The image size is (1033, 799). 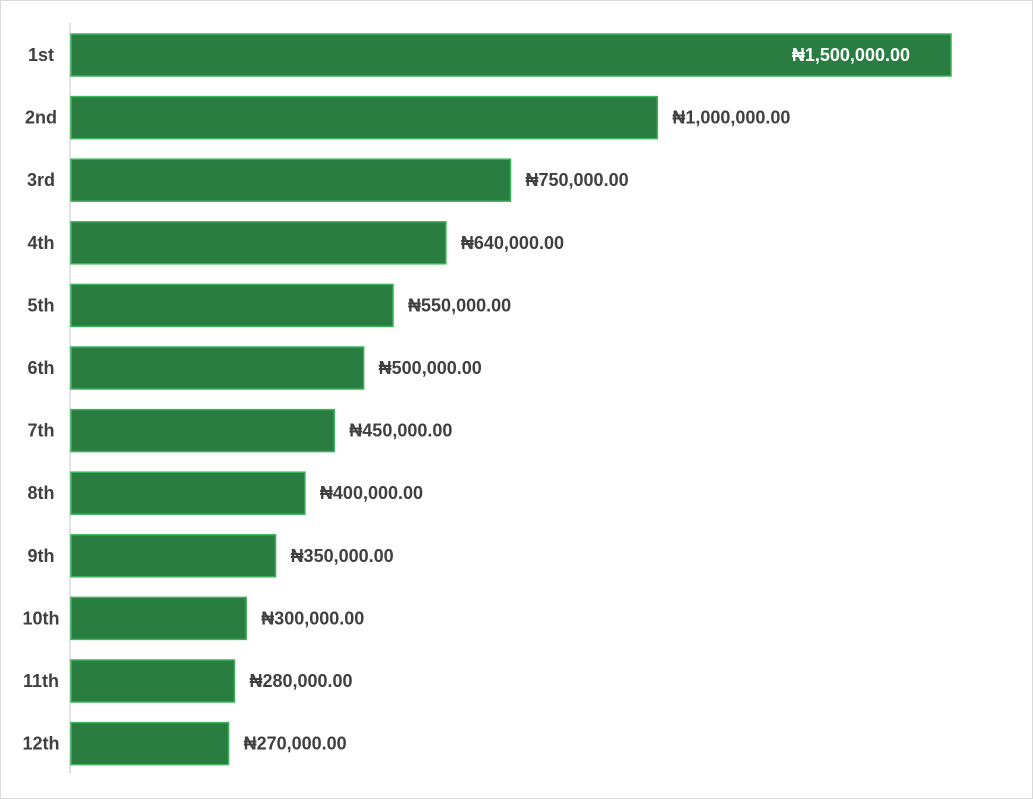 I want to click on data-label: ₦1,000,000.00, so click(x=731, y=118).